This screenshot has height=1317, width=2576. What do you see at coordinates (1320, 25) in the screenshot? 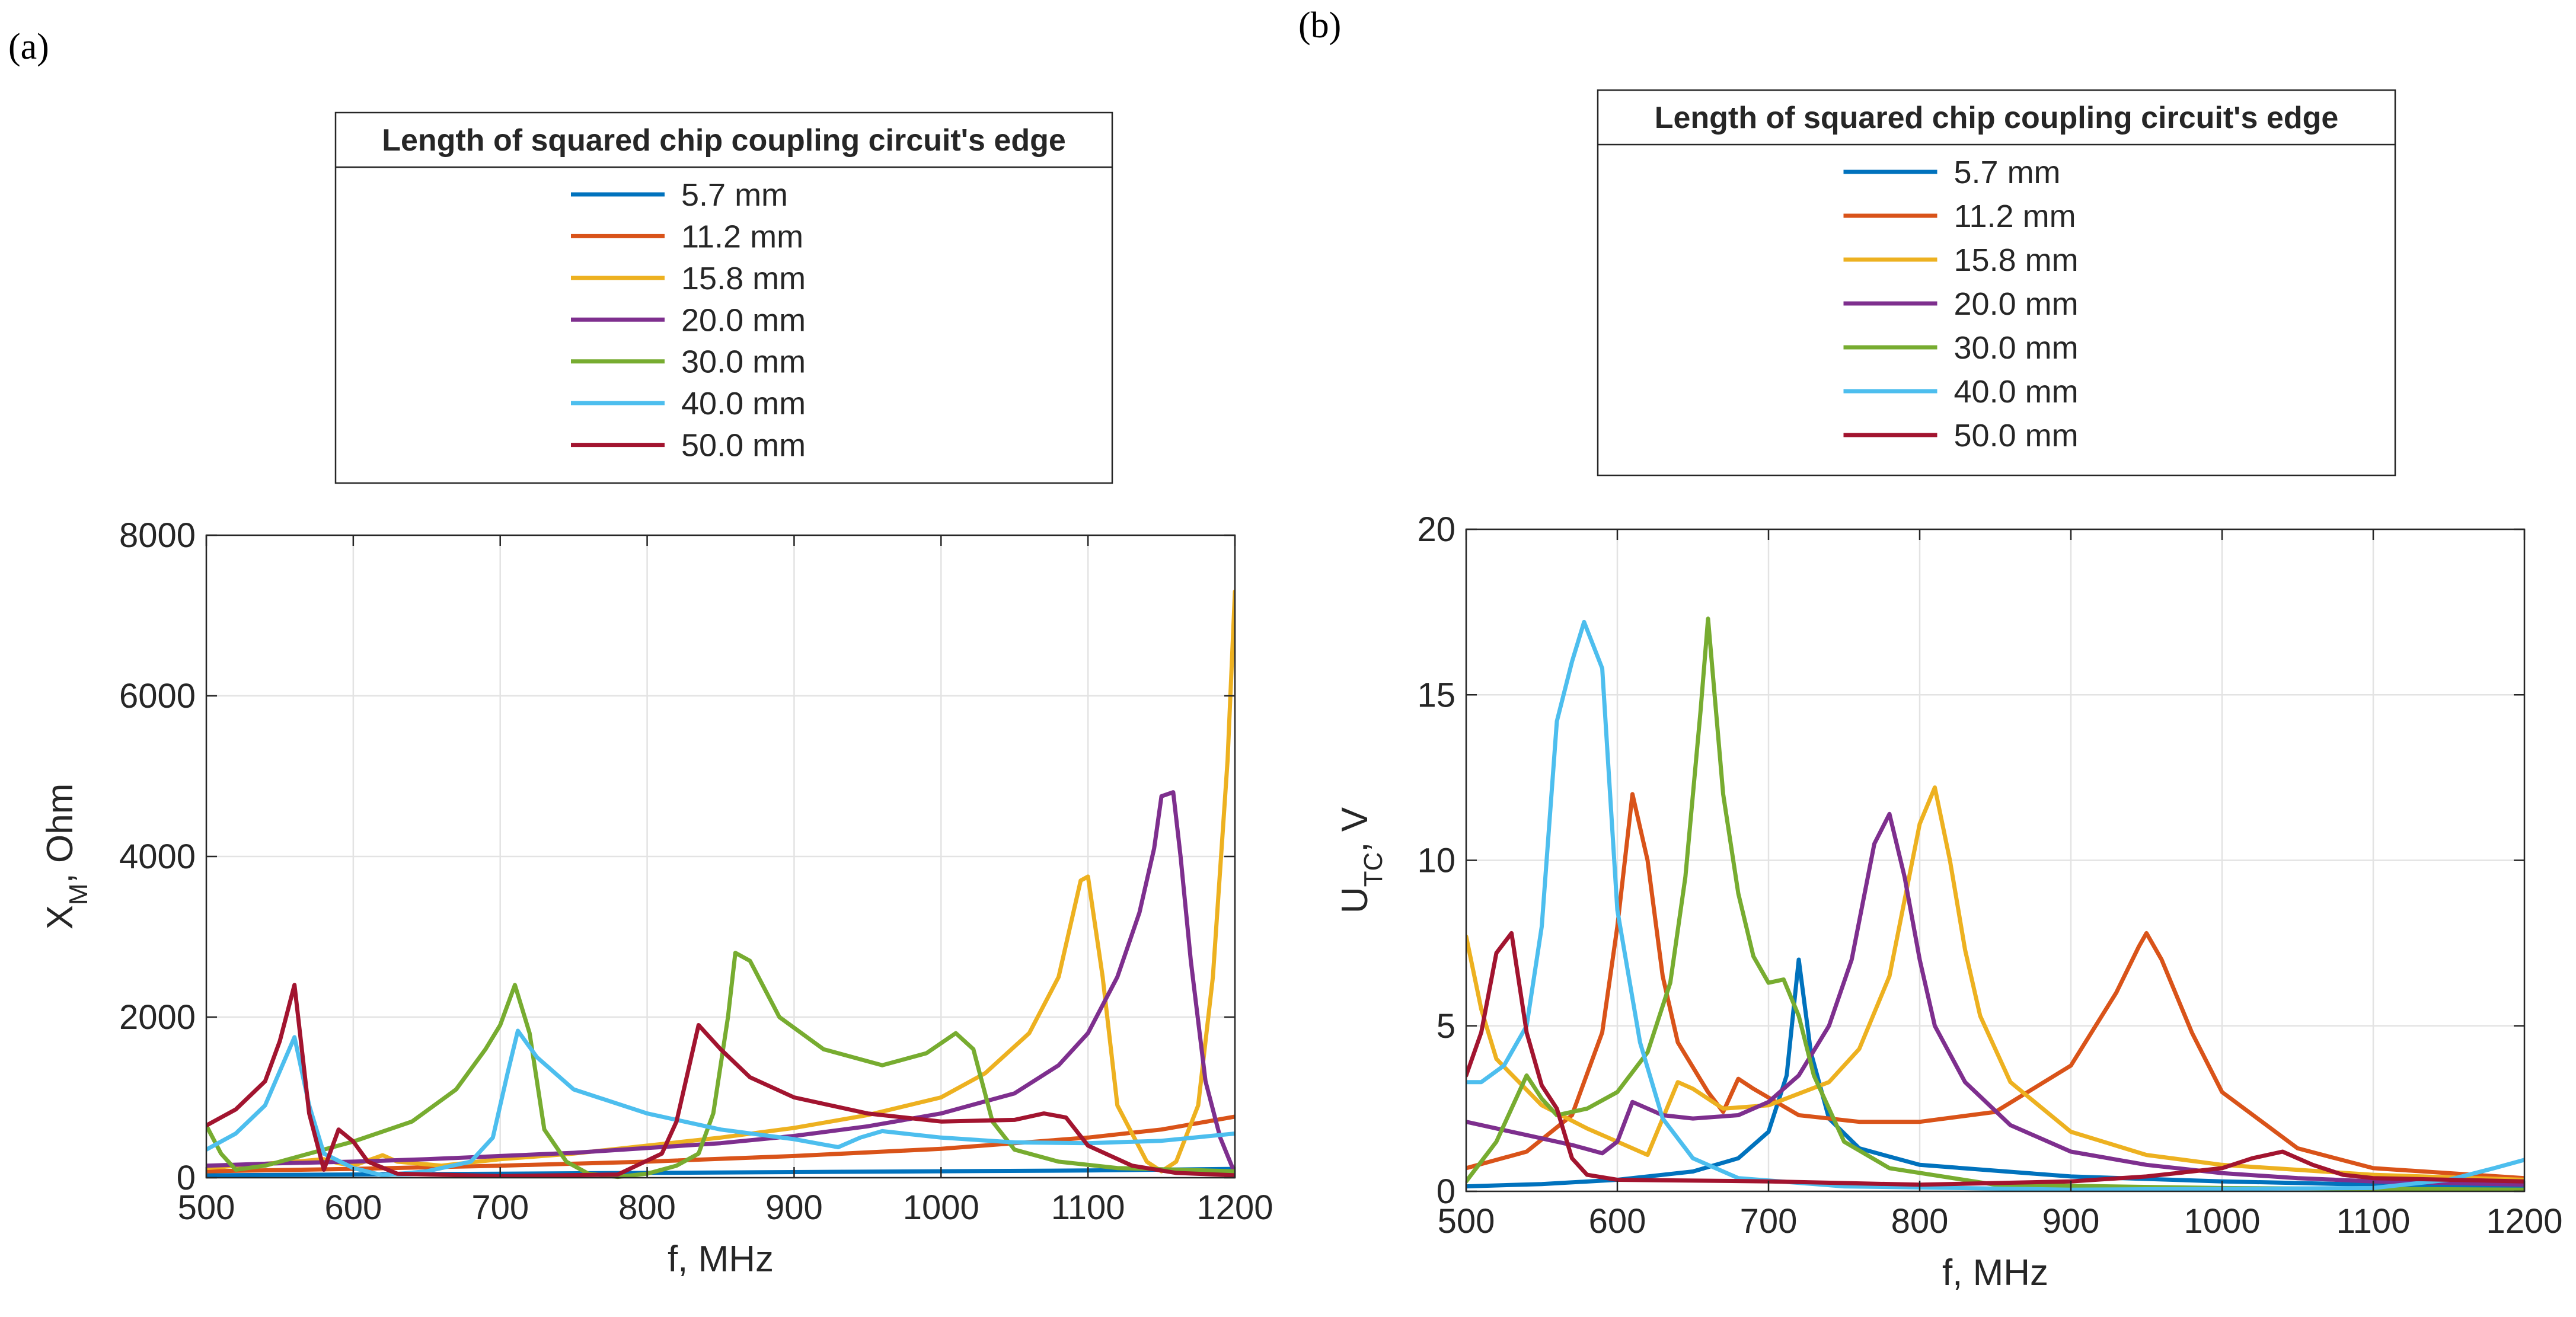
I see `panel-label-b: (b)` at bounding box center [1320, 25].